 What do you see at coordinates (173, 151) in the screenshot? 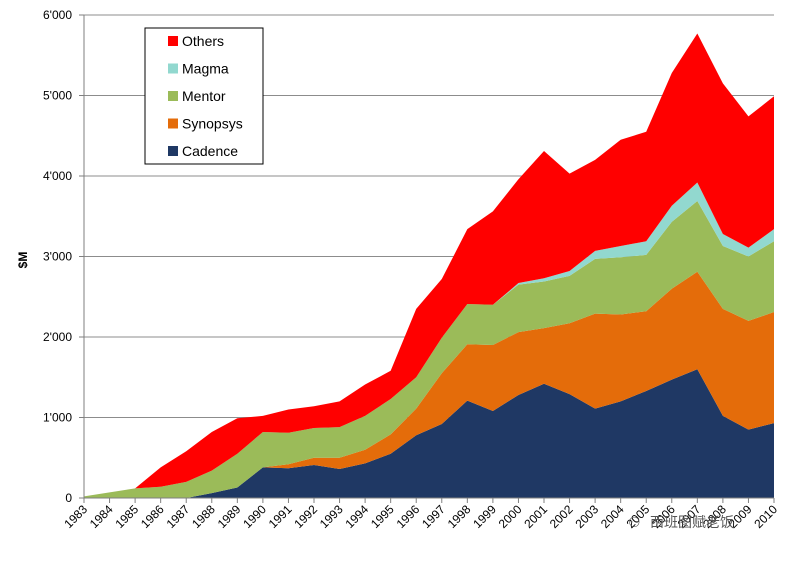
I see `legend-swatch-cadence` at bounding box center [173, 151].